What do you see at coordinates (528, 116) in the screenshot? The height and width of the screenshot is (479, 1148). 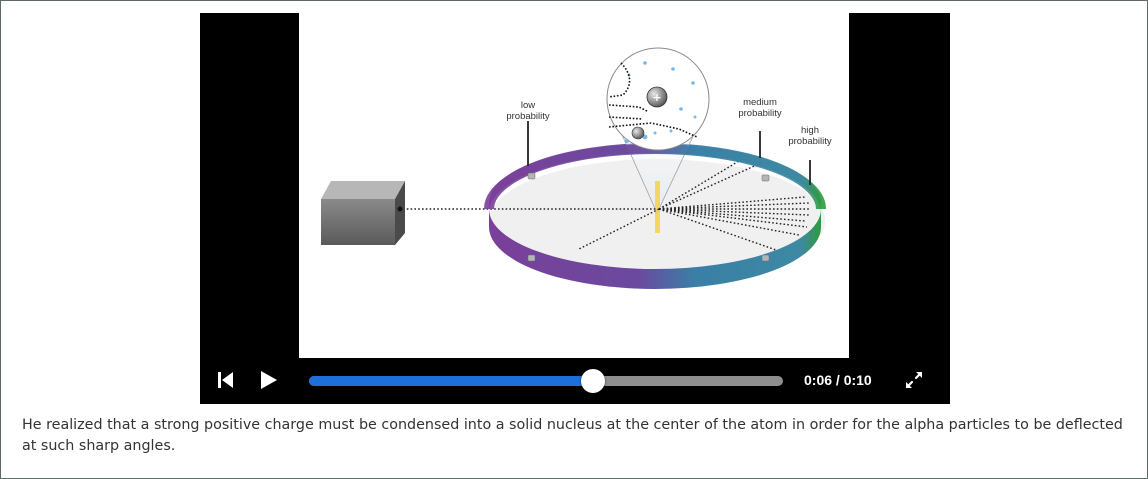 I see `low-probability-label-line2: probability` at bounding box center [528, 116].